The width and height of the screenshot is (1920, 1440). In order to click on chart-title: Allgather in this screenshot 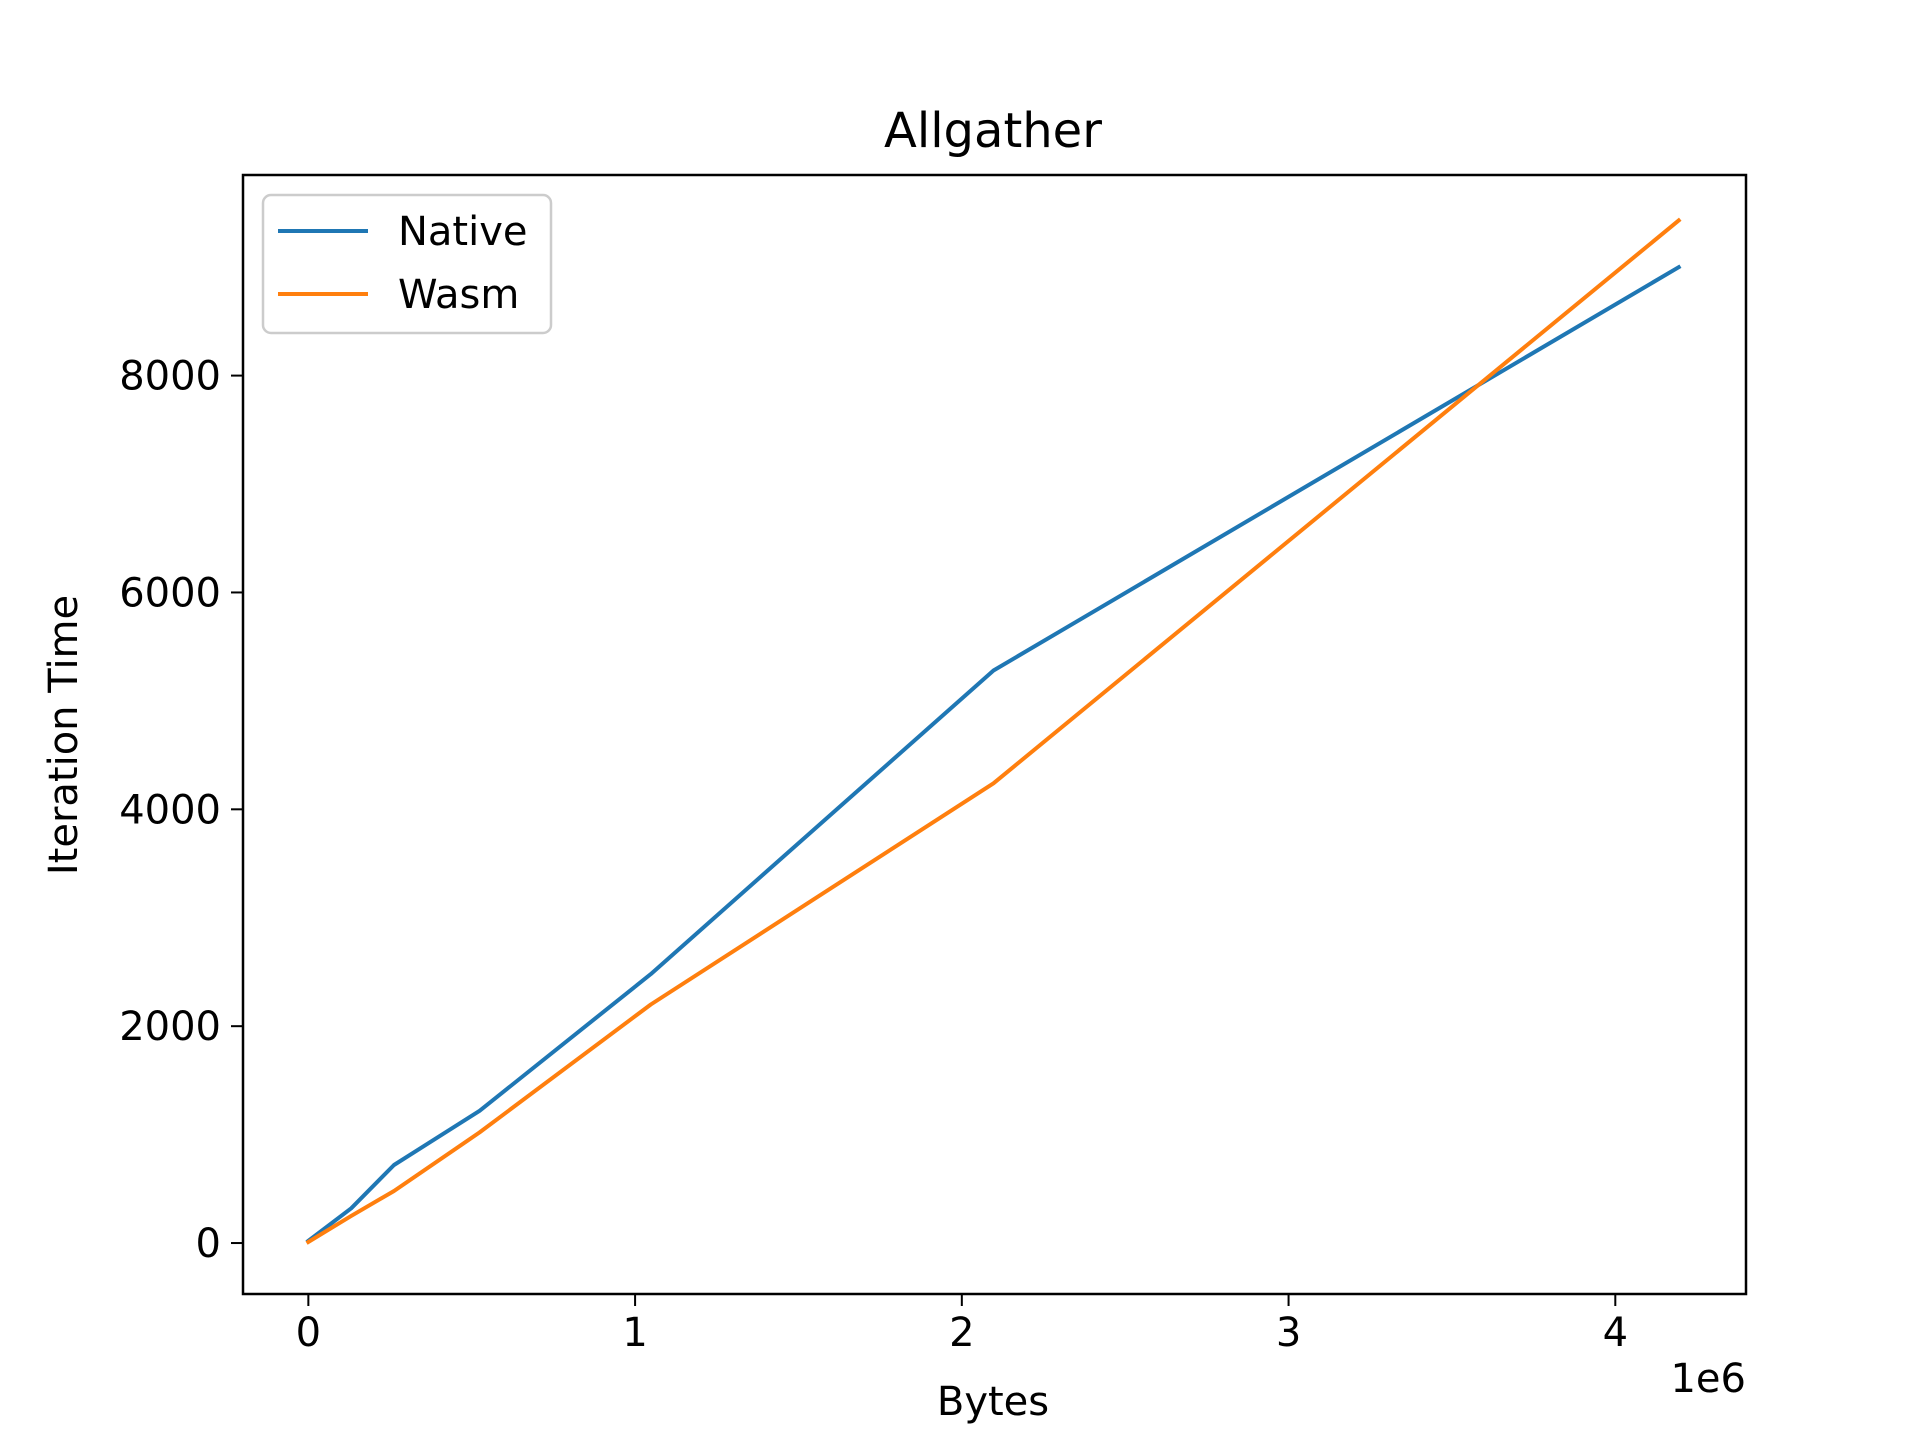, I will do `click(993, 131)`.